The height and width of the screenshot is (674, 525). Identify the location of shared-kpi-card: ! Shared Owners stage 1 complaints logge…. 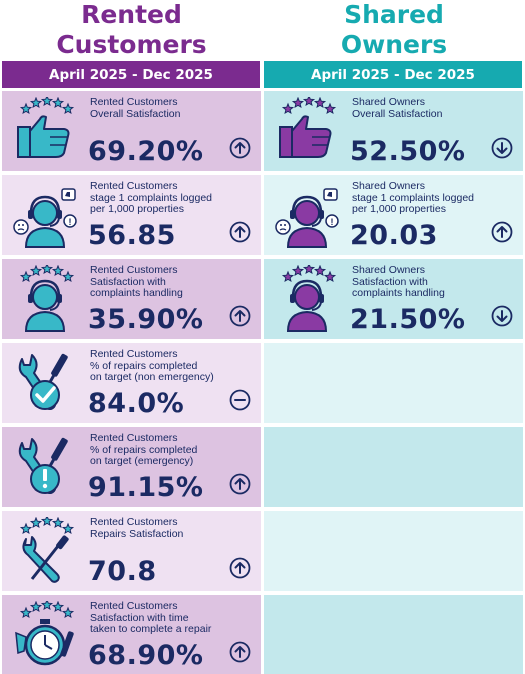
(393, 215).